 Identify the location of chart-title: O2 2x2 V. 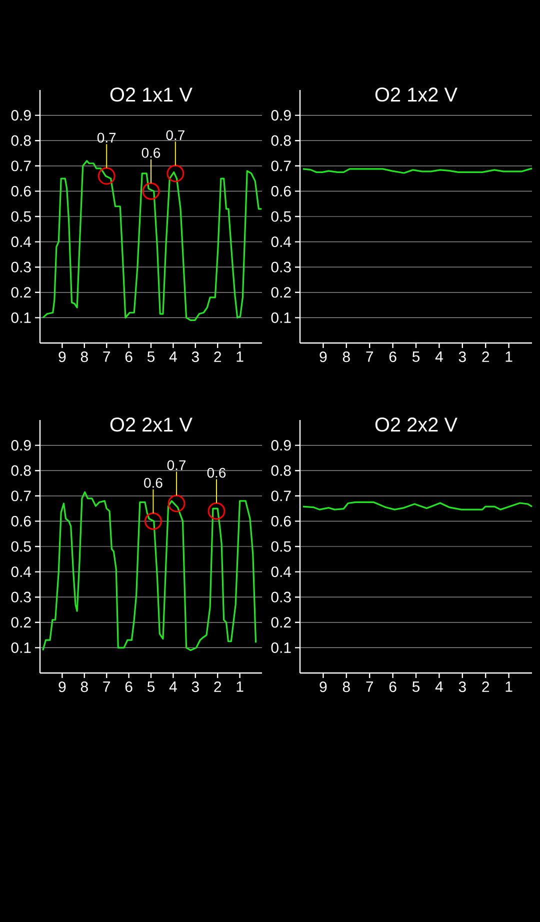
(416, 425).